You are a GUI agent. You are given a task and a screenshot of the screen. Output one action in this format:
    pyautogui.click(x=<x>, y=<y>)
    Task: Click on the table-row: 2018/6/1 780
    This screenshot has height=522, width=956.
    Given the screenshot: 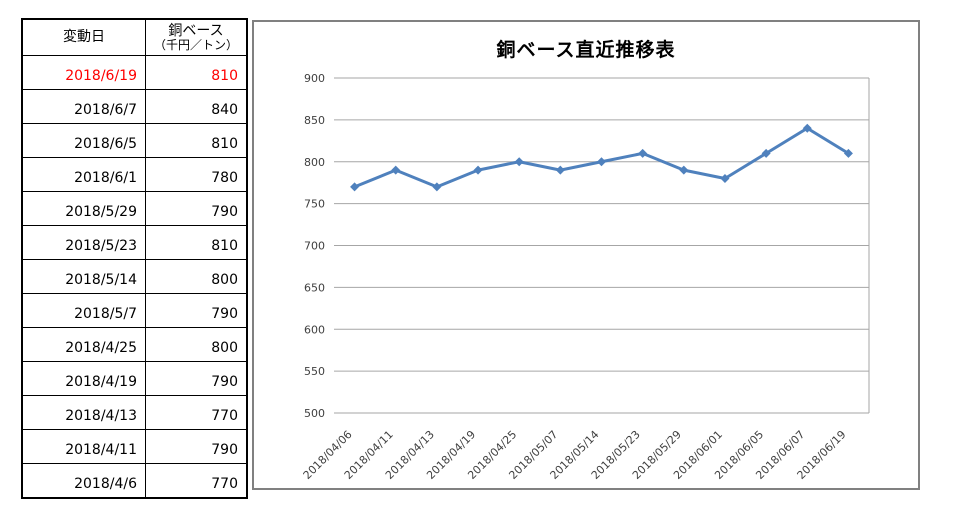 What is the action you would take?
    pyautogui.click(x=134, y=174)
    